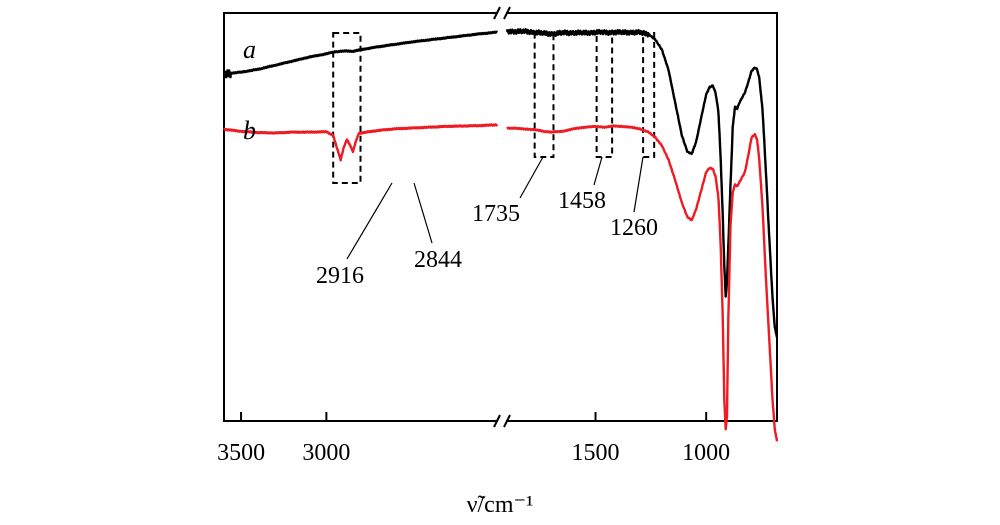 The image size is (1000, 525). I want to click on series-label-b: b, so click(249, 130).